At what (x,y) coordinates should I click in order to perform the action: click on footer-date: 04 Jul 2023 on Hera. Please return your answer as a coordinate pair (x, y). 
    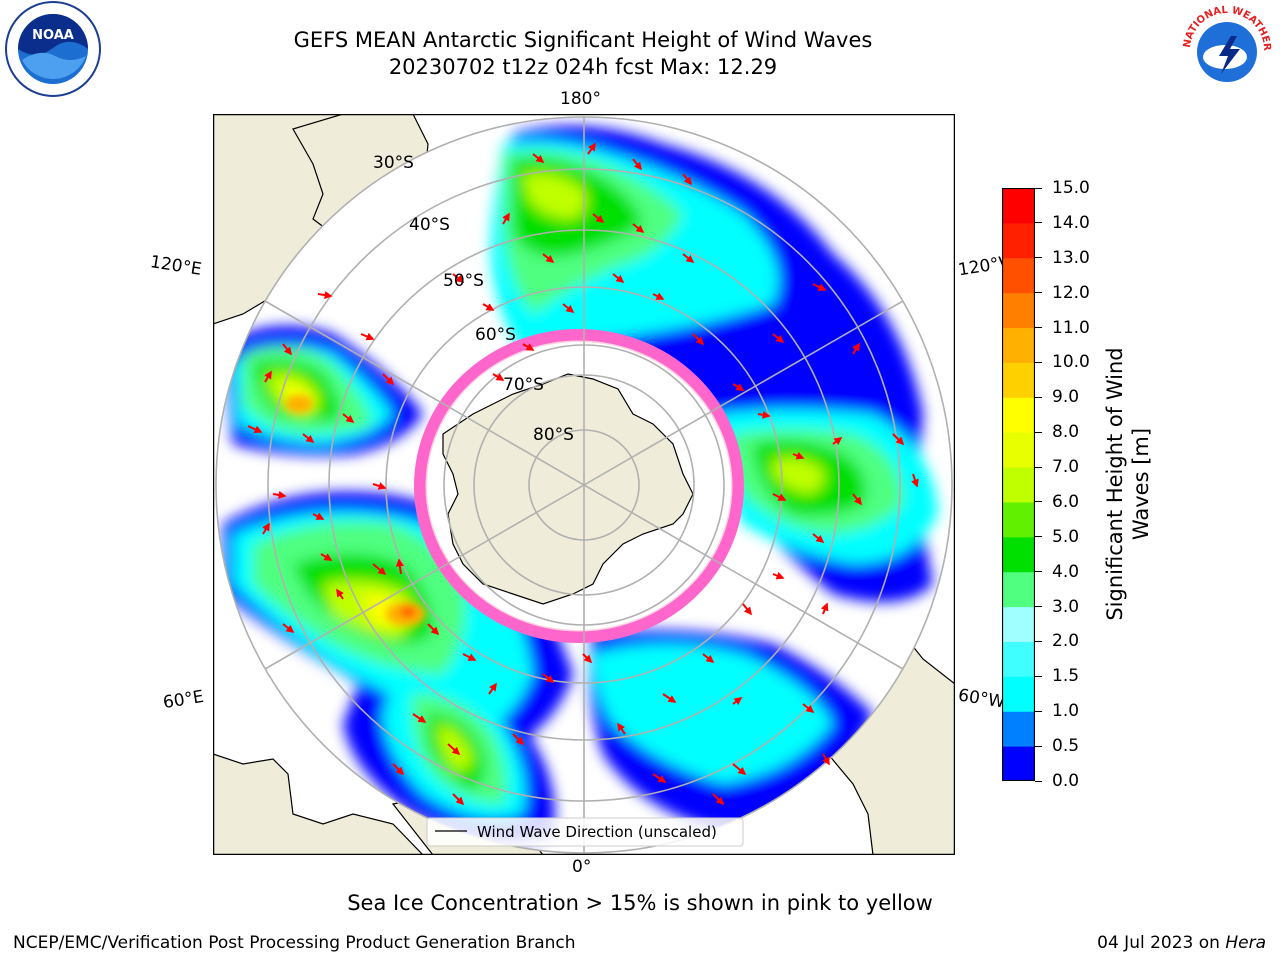
    Looking at the image, I should click on (1181, 943).